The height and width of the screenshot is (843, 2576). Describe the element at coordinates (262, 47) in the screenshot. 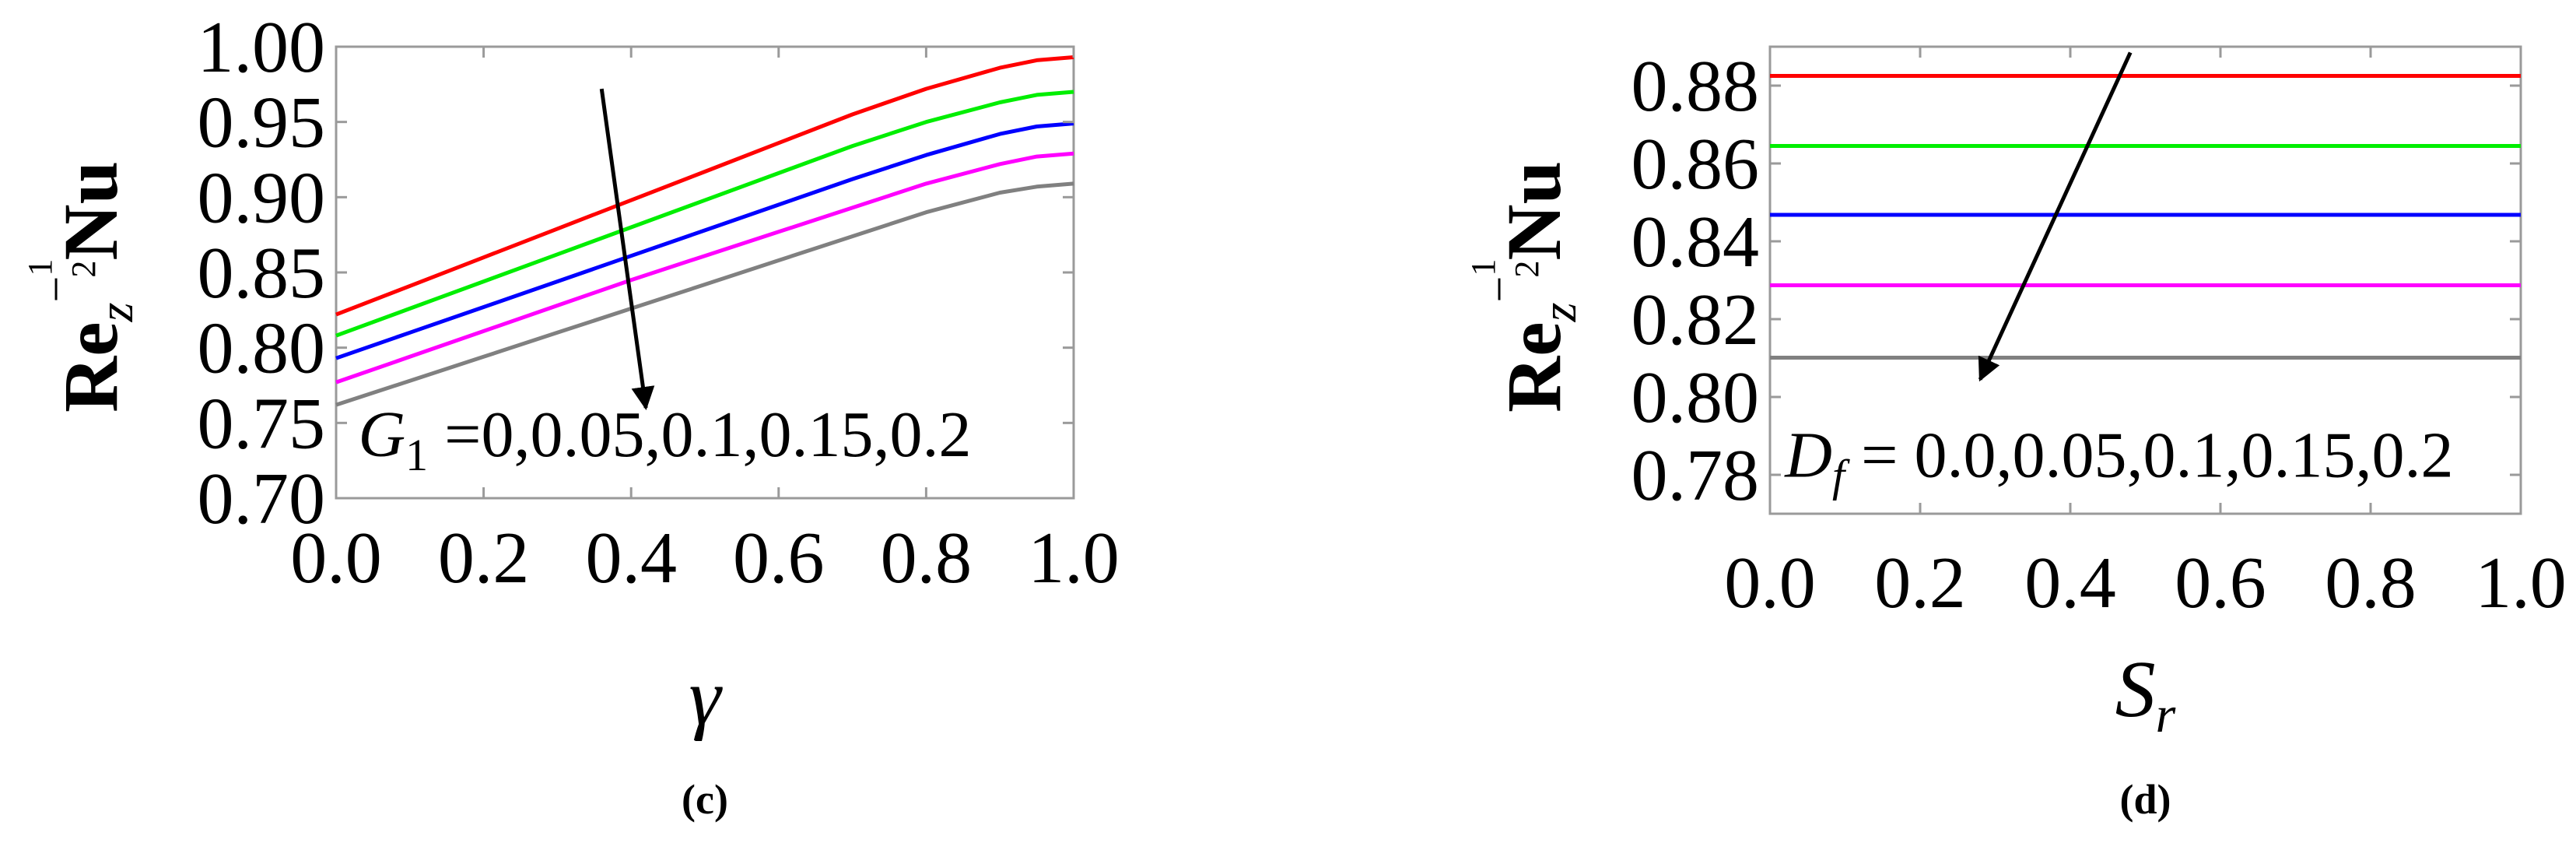

I see `y-tick-label: 1.00` at that location.